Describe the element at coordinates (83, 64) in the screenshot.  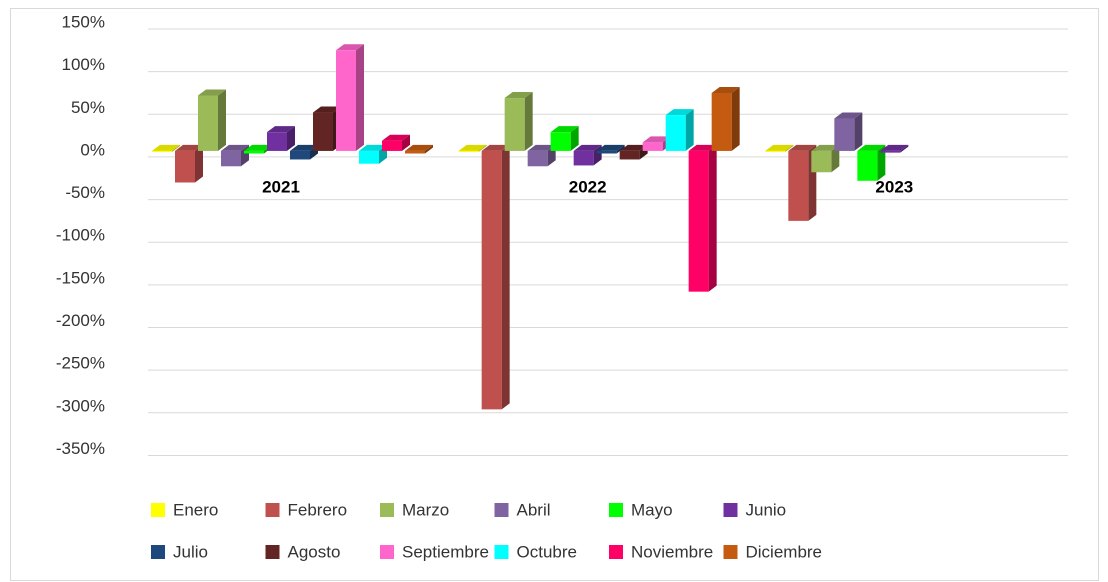
I see `y-tick-label: 100%` at that location.